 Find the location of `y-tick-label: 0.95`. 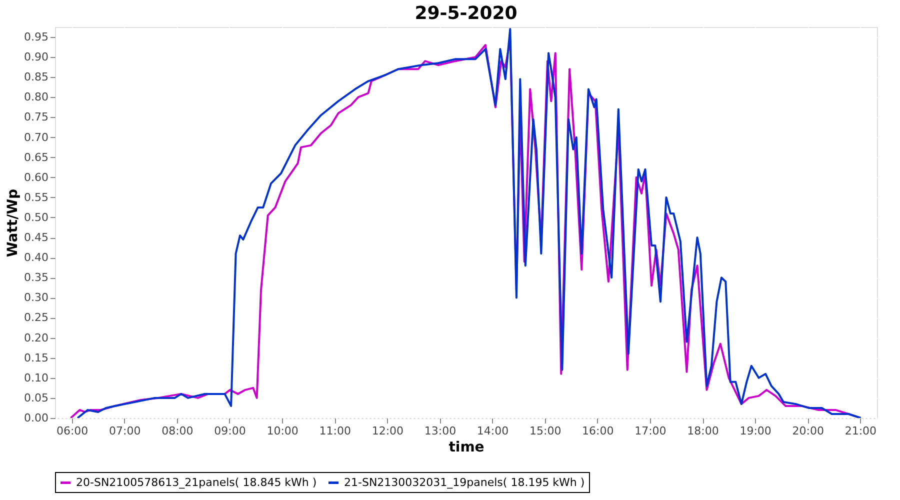

y-tick-label: 0.95 is located at coordinates (36, 37).